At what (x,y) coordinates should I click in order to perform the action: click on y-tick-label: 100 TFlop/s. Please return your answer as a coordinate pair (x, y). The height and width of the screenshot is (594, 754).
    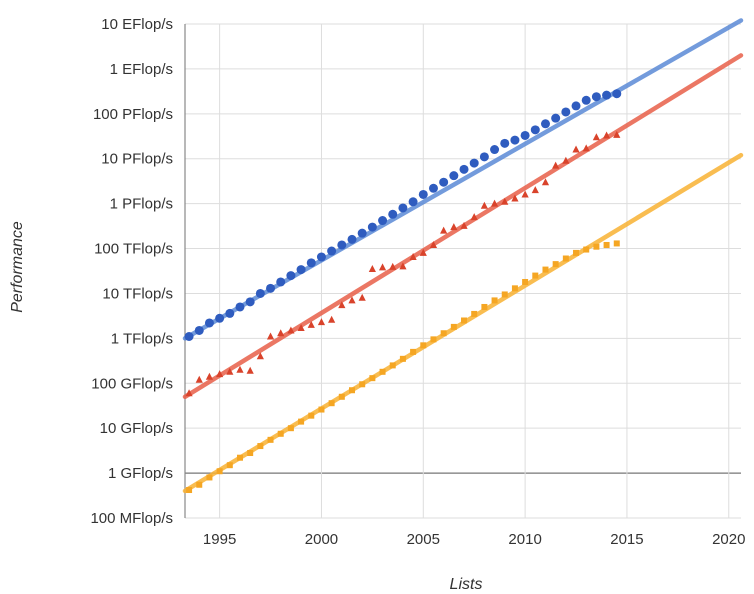
    Looking at the image, I should click on (133, 249).